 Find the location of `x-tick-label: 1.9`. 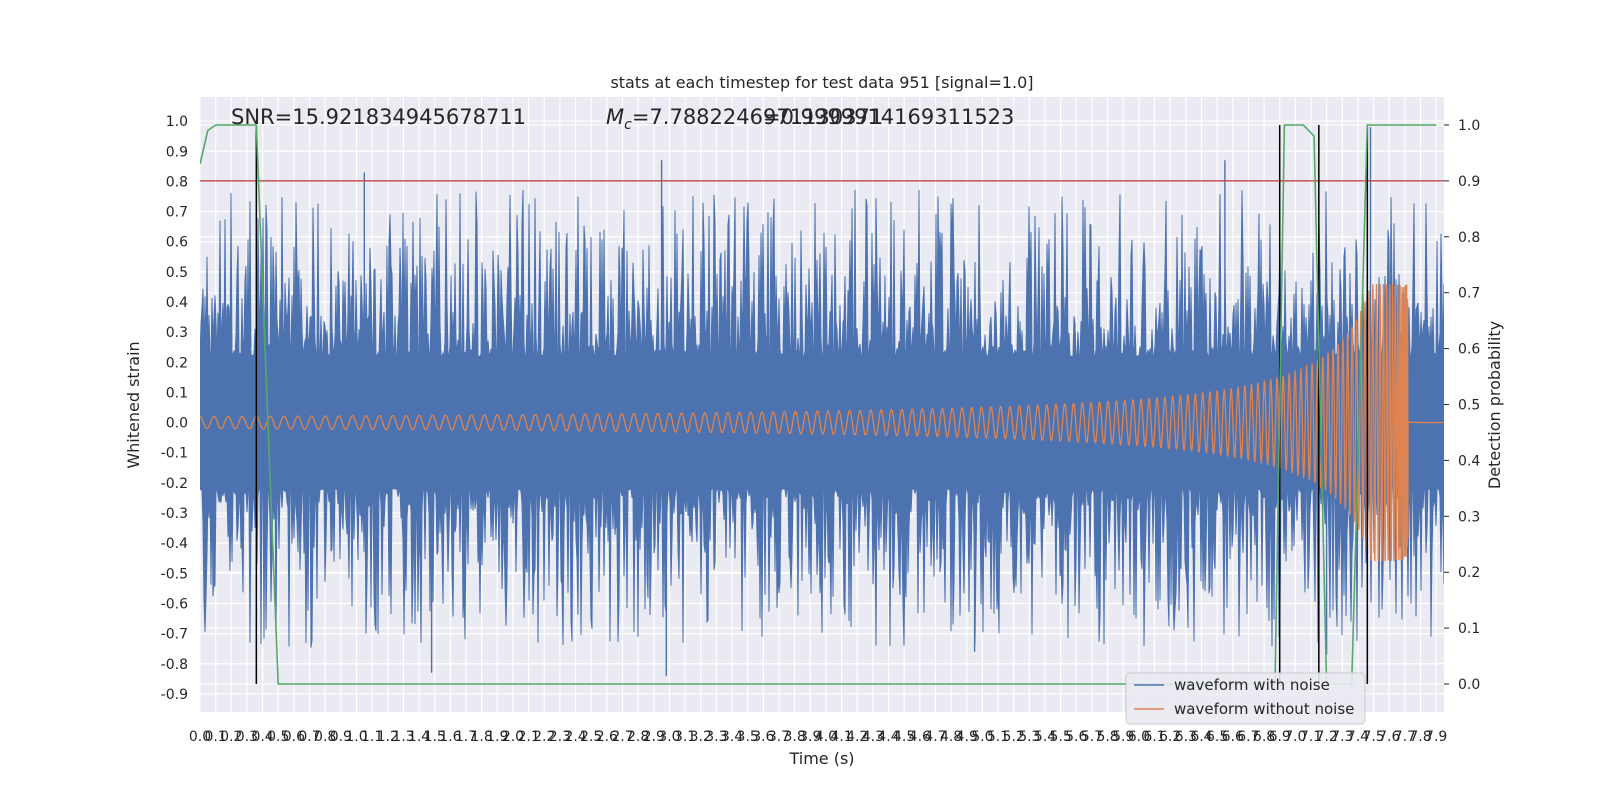

x-tick-label: 1.9 is located at coordinates (497, 737).